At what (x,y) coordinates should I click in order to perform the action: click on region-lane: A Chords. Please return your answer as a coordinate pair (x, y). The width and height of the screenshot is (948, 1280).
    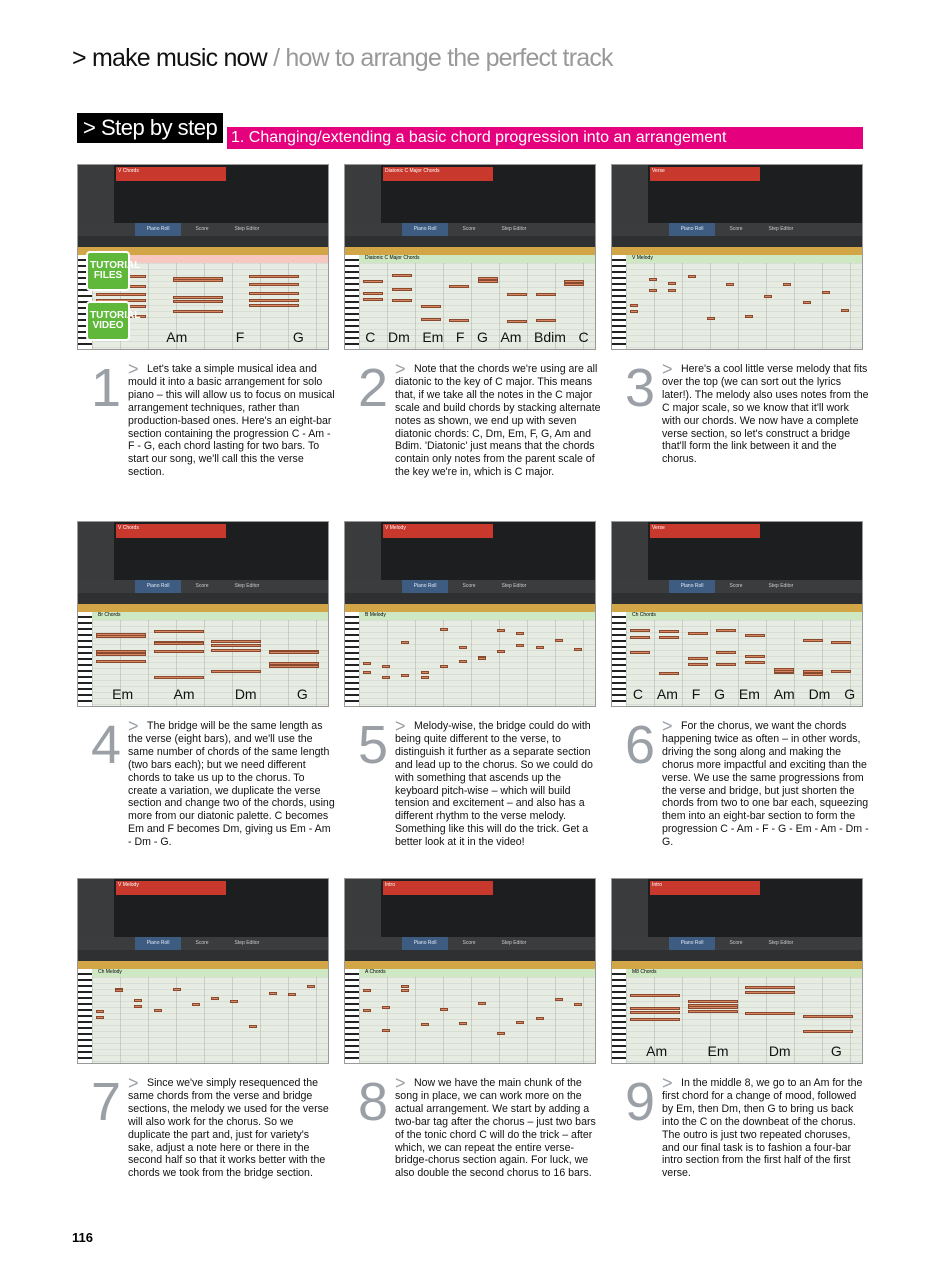
    Looking at the image, I should click on (477, 973).